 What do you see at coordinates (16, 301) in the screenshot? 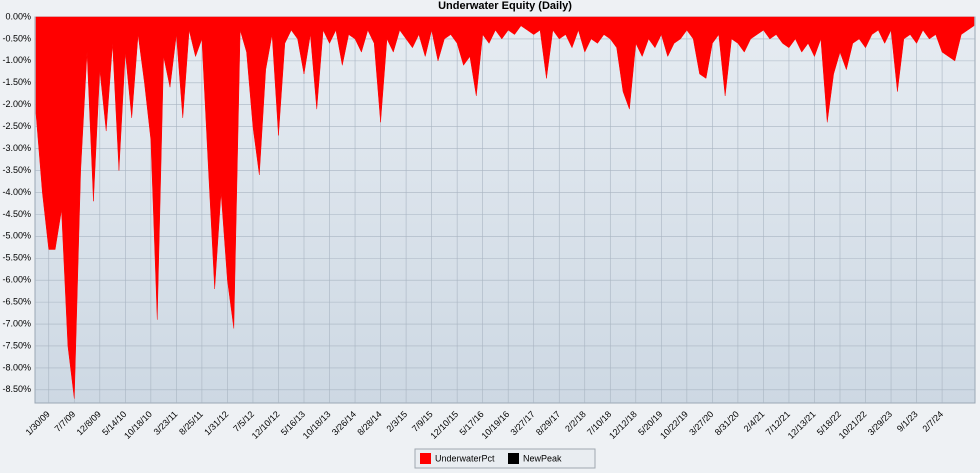
I see `y-tick-label: -6.50%` at bounding box center [16, 301].